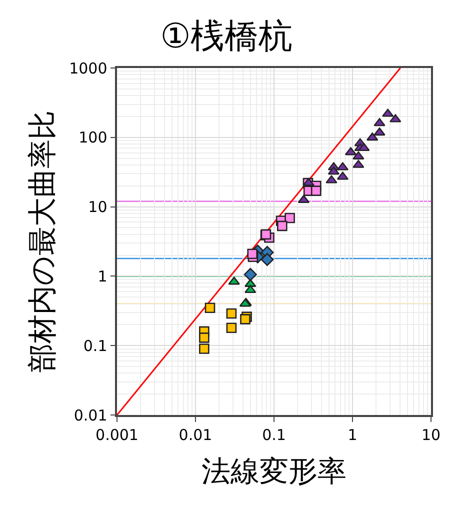  I want to click on y-tick-label: 0.1, so click(95, 345).